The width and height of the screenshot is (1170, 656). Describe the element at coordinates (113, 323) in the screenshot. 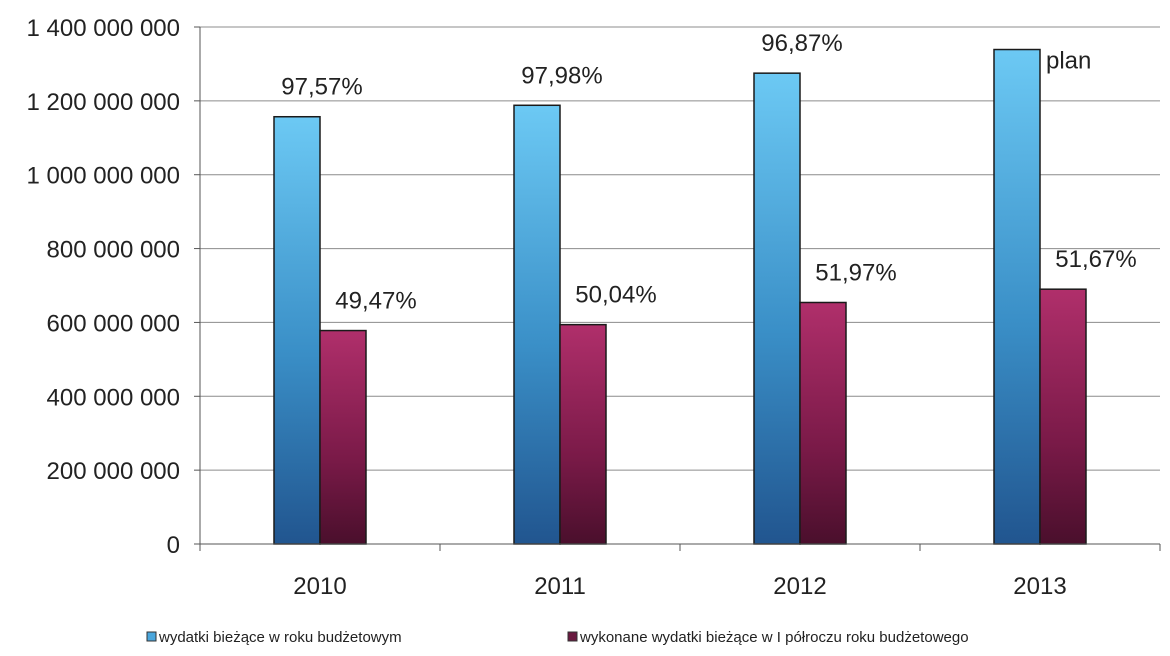

I see `y-tick-label: 600 000 000` at that location.